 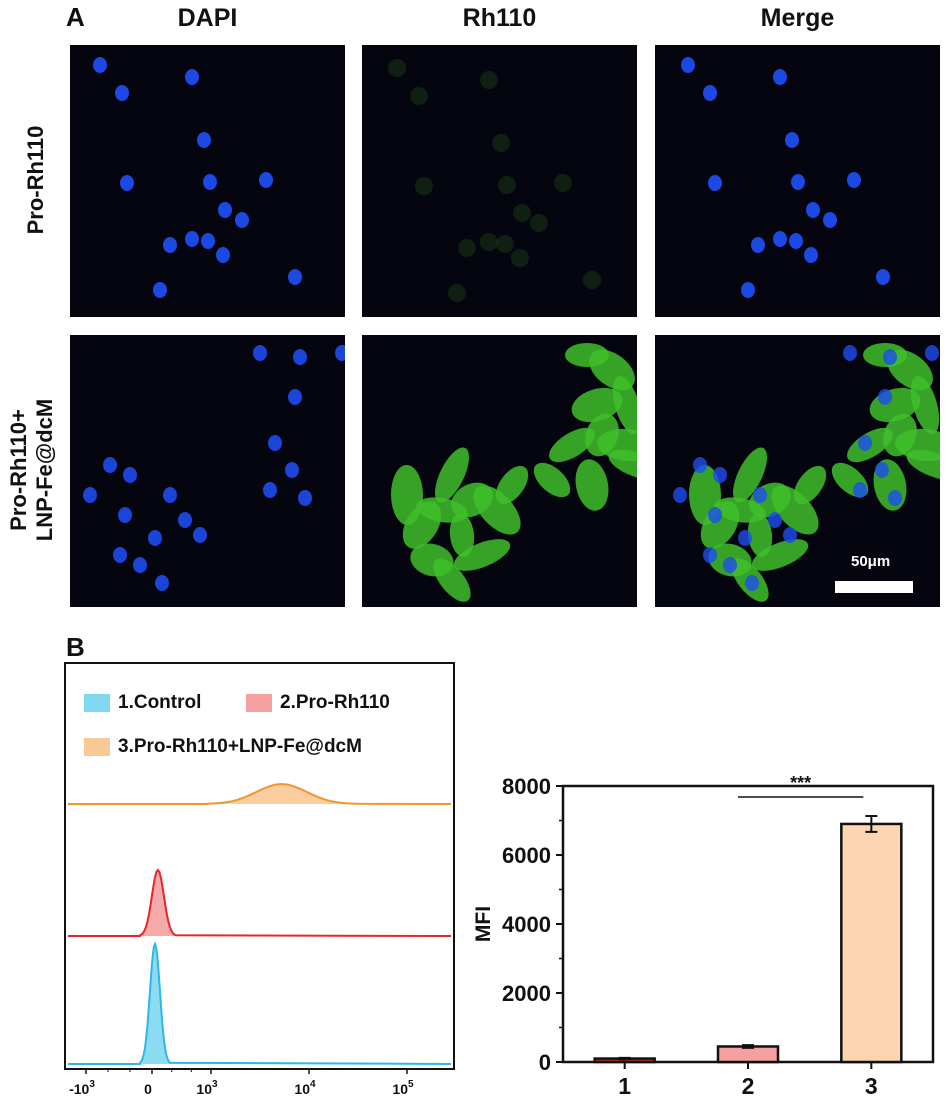 I want to click on legend-item-pro-rh110-lnp: 3.Pro-Rh110+LNP-Fe@dcM, so click(x=223, y=747).